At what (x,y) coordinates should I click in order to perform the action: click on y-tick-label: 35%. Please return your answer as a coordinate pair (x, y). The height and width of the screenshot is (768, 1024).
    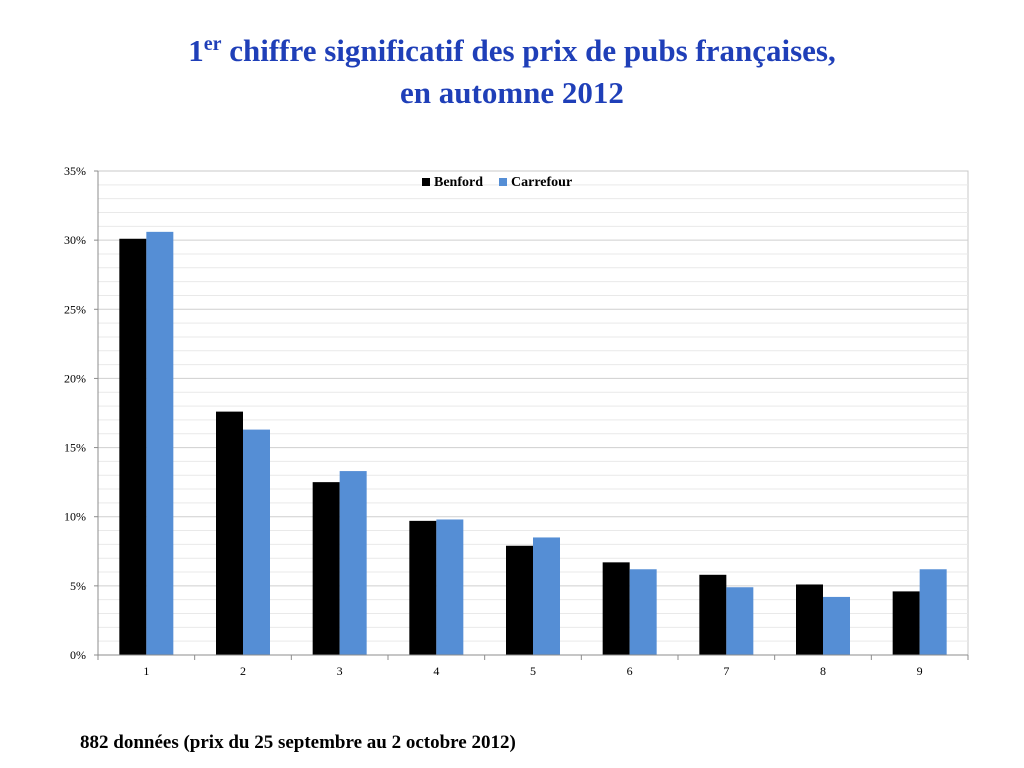
    Looking at the image, I should click on (75, 171).